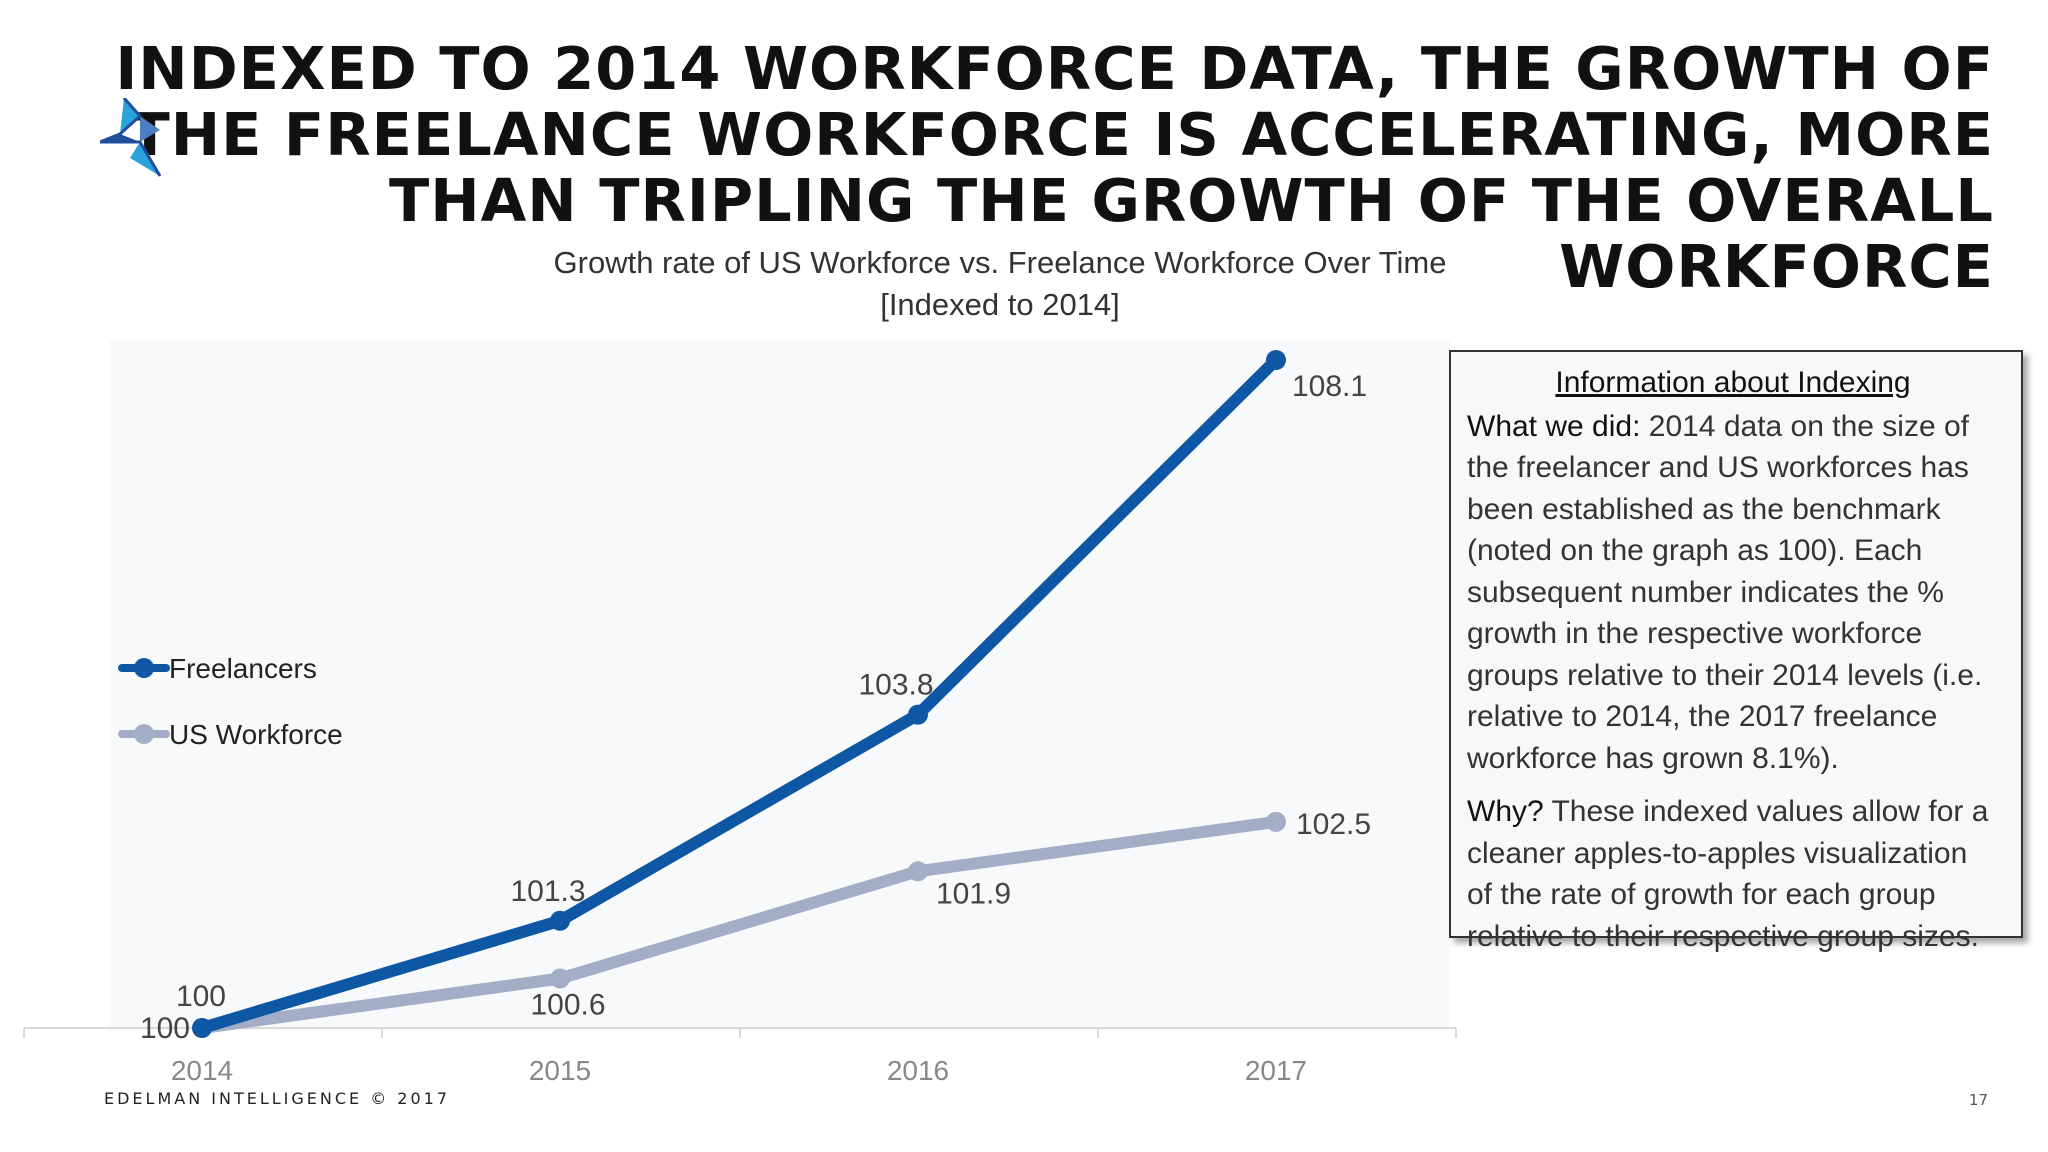 The height and width of the screenshot is (1152, 2048). I want to click on footer-credit: EDELMAN INTELLIGENCE © 2017, so click(277, 1098).